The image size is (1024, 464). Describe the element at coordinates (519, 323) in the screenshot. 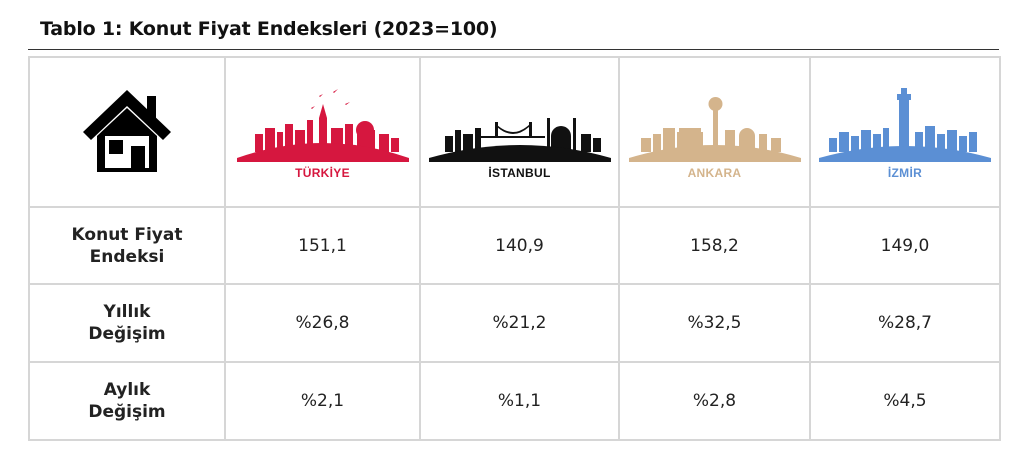

I see `table-cell: %21,2` at that location.